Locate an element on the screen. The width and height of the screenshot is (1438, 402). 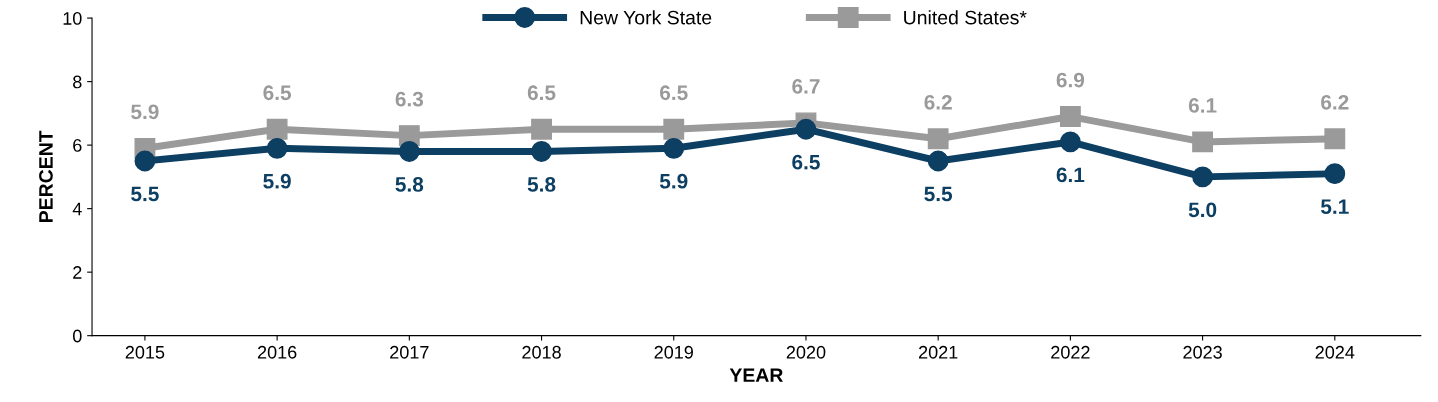
x-tick-label: 2021 is located at coordinates (938, 352).